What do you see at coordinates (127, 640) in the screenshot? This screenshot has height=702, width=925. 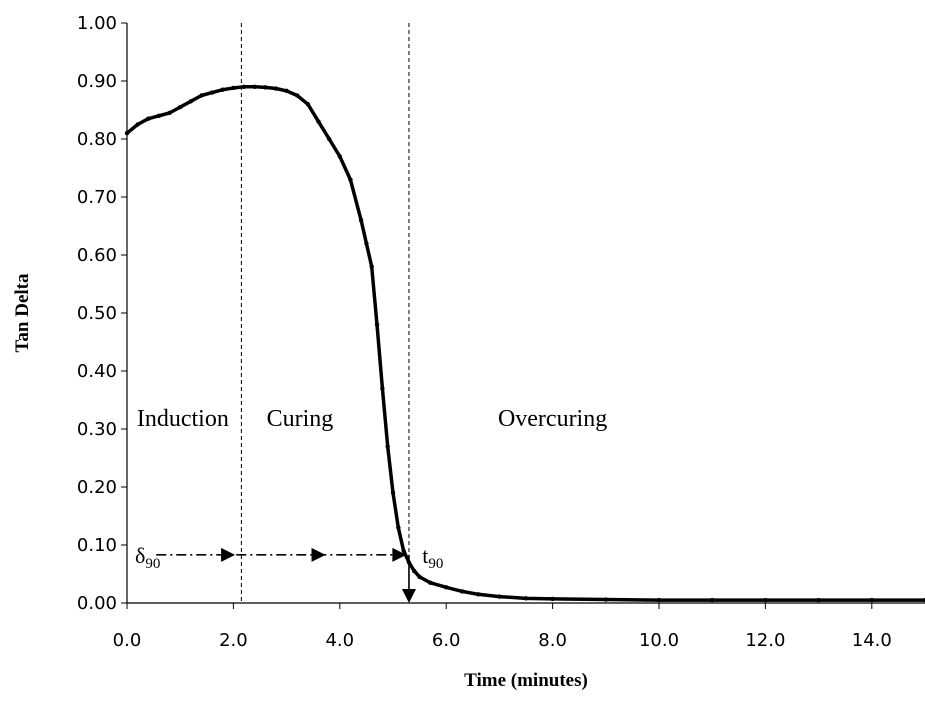 I see `x-tick-label: 0.0` at bounding box center [127, 640].